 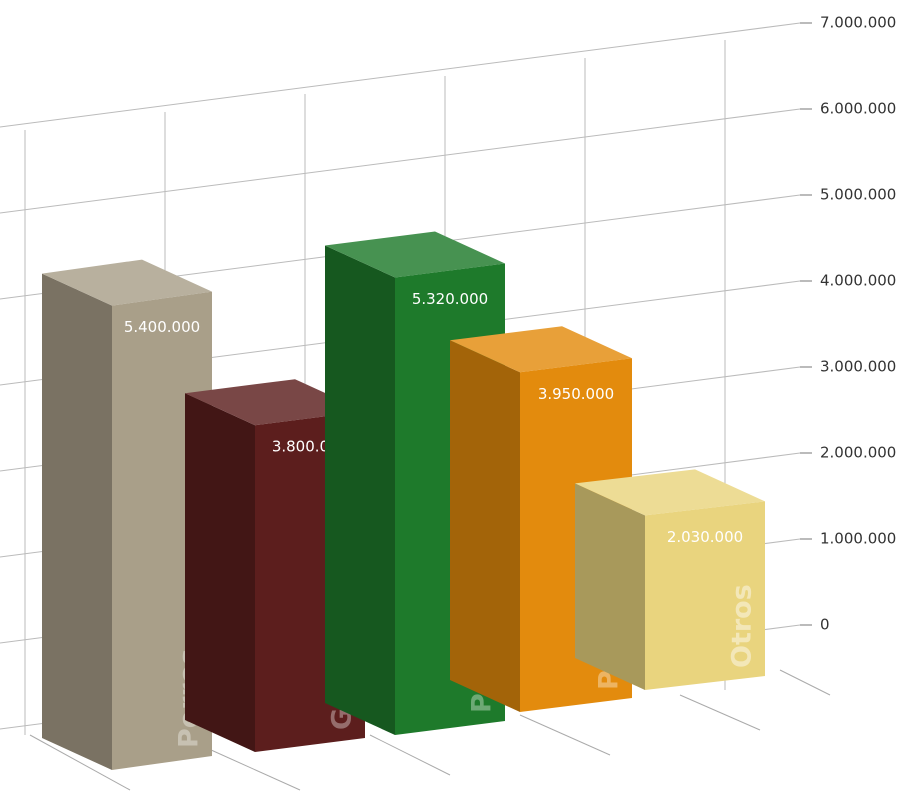 What do you see at coordinates (858, 23) in the screenshot?
I see `y-tick-label: 7.000.000` at bounding box center [858, 23].